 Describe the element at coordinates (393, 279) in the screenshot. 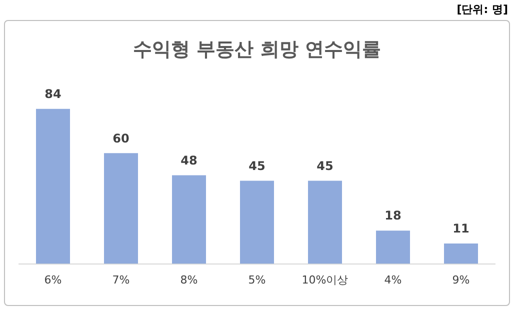

I see `x-tick-label: 4%` at that location.